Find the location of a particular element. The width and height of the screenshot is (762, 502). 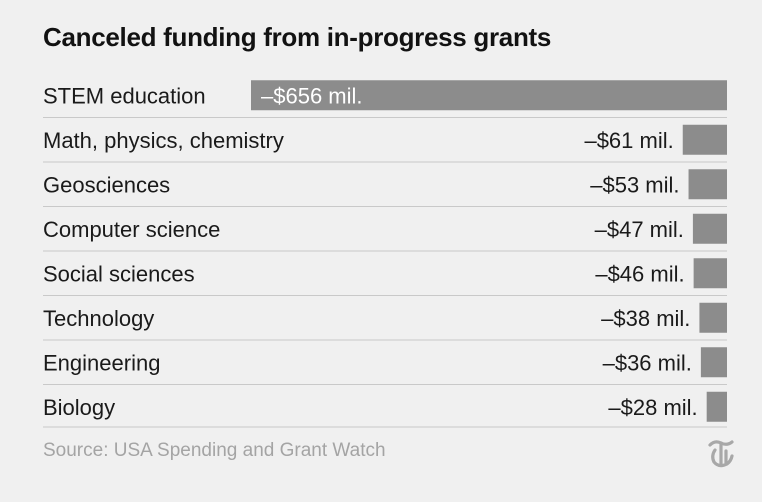

category-label-1: Math, physics, chemistry is located at coordinates (163, 140).